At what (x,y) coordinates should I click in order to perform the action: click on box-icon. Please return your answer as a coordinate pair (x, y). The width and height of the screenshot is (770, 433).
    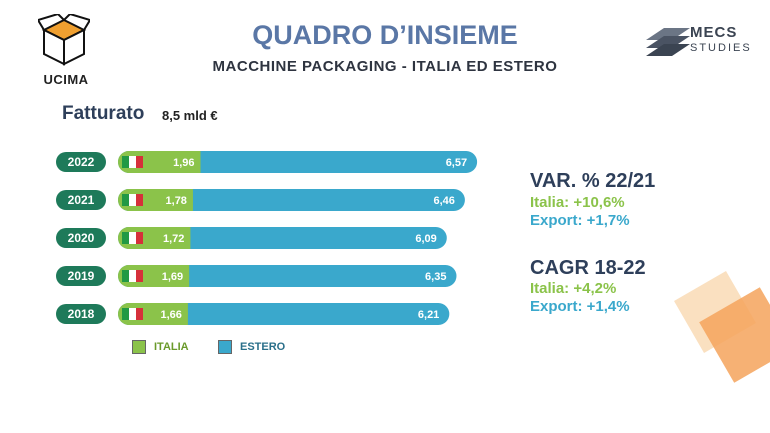
    Looking at the image, I should click on (64, 40).